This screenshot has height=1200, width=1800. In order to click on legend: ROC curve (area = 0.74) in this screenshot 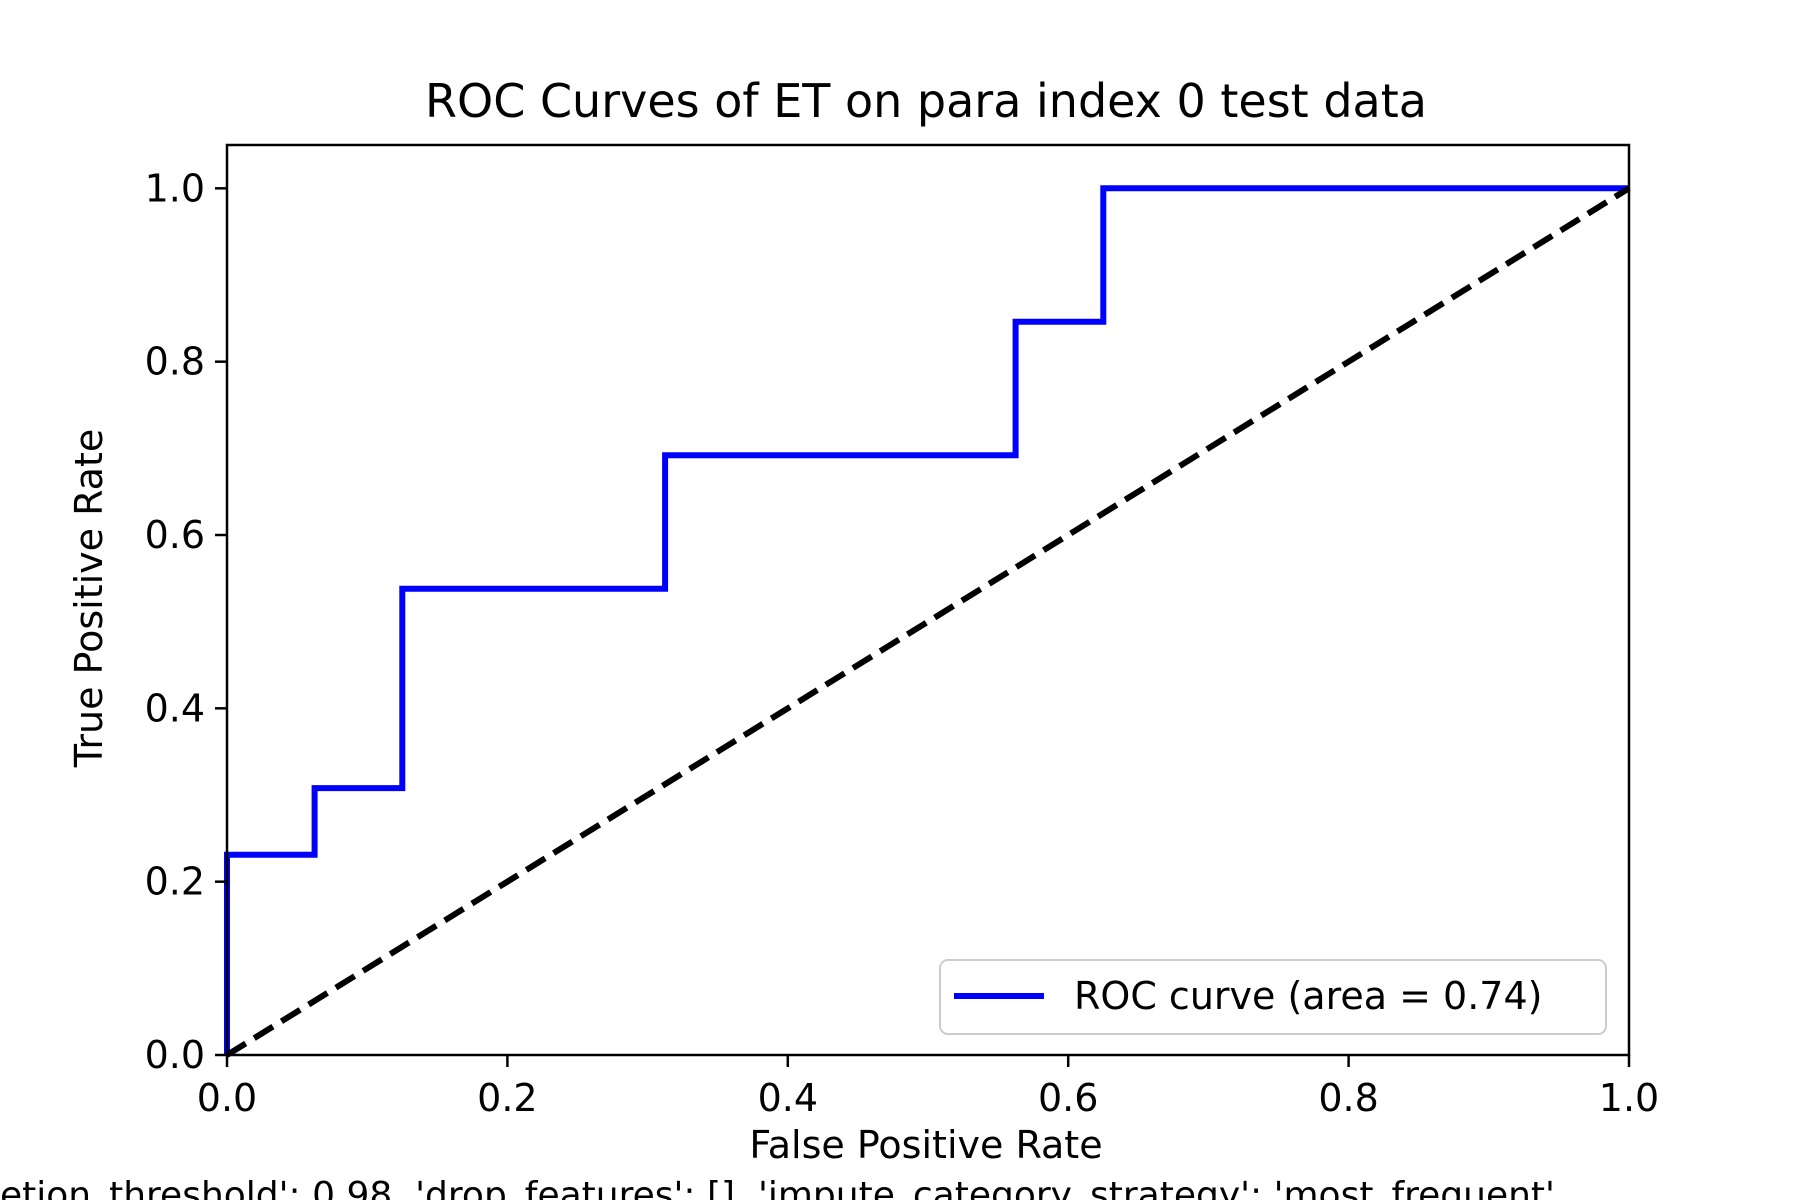, I will do `click(1273, 997)`.